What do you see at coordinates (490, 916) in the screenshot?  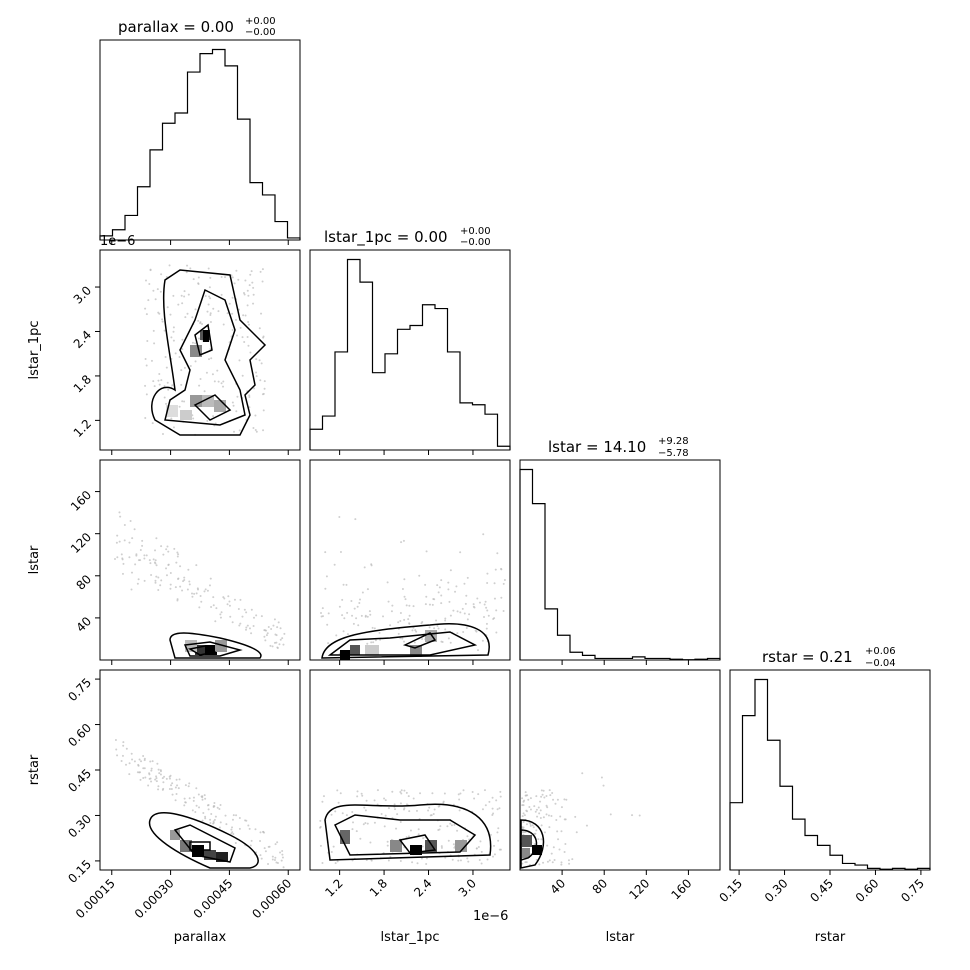 I see `offset-lstar-1pc-x: 1e−6` at bounding box center [490, 916].